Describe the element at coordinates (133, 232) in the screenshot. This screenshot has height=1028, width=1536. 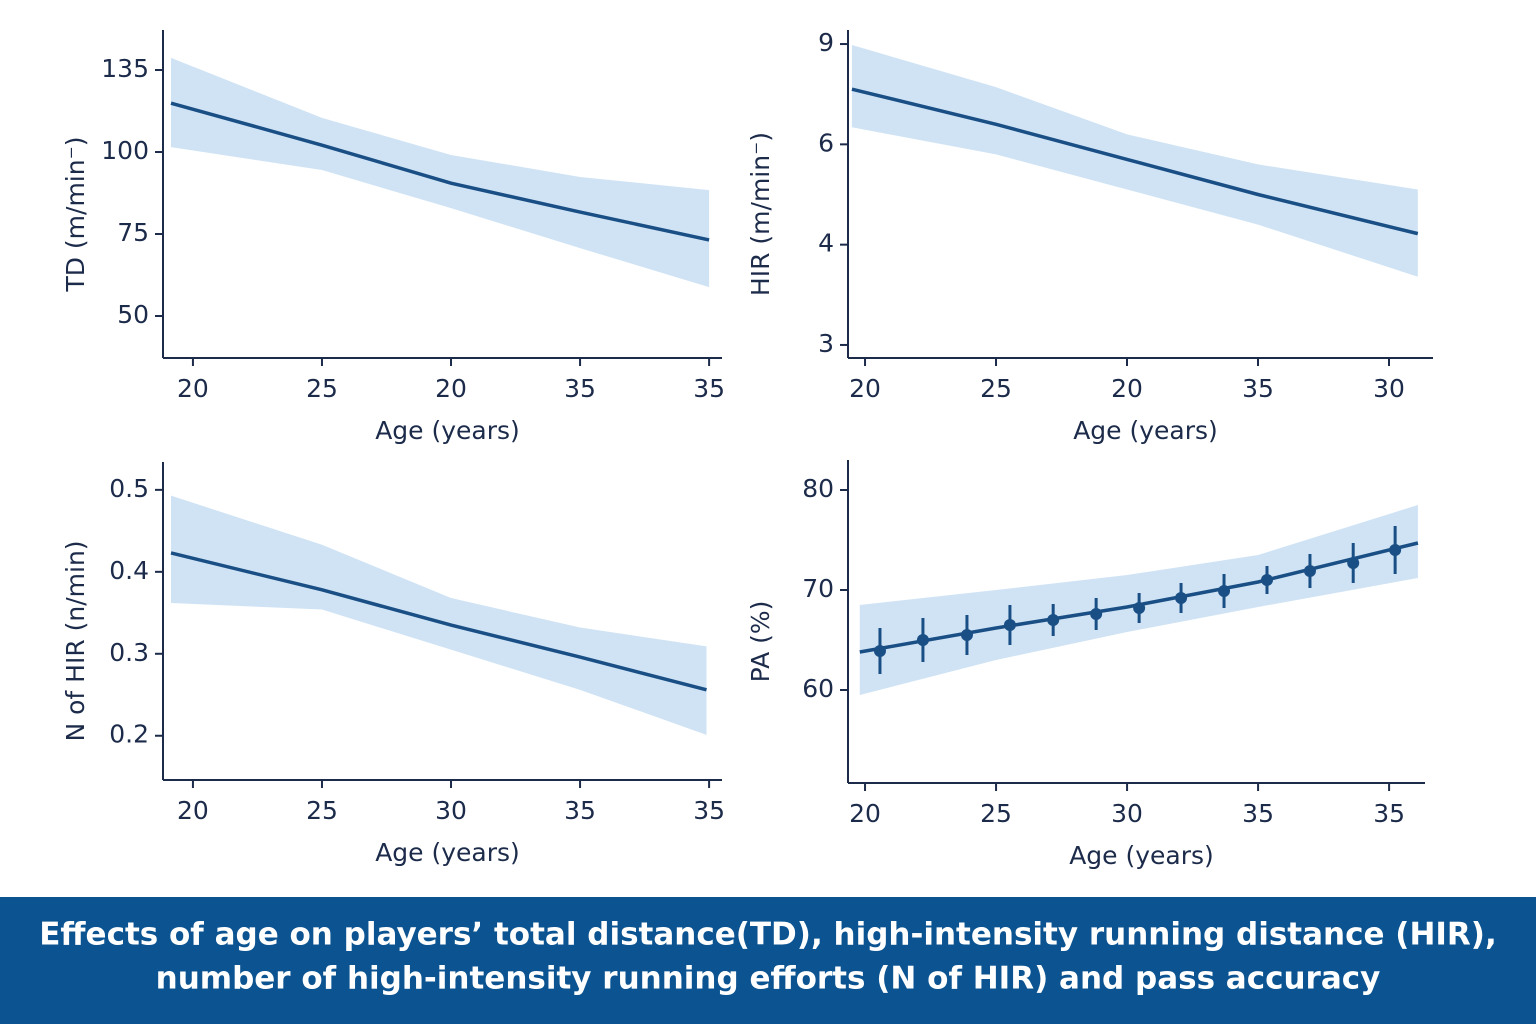
I see `y-tick-label: 75` at that location.